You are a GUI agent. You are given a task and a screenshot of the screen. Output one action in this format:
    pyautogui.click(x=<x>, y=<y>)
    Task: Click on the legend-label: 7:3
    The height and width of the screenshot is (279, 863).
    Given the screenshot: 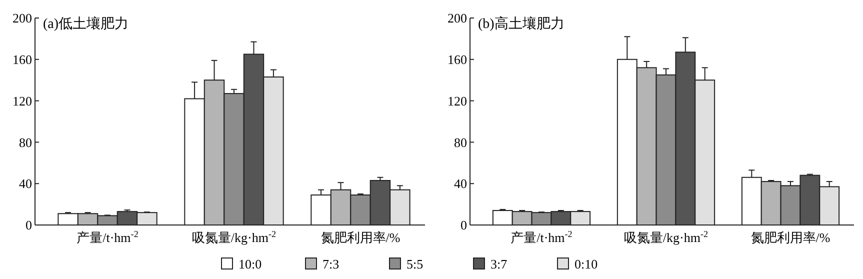 What is the action you would take?
    pyautogui.click(x=331, y=264)
    